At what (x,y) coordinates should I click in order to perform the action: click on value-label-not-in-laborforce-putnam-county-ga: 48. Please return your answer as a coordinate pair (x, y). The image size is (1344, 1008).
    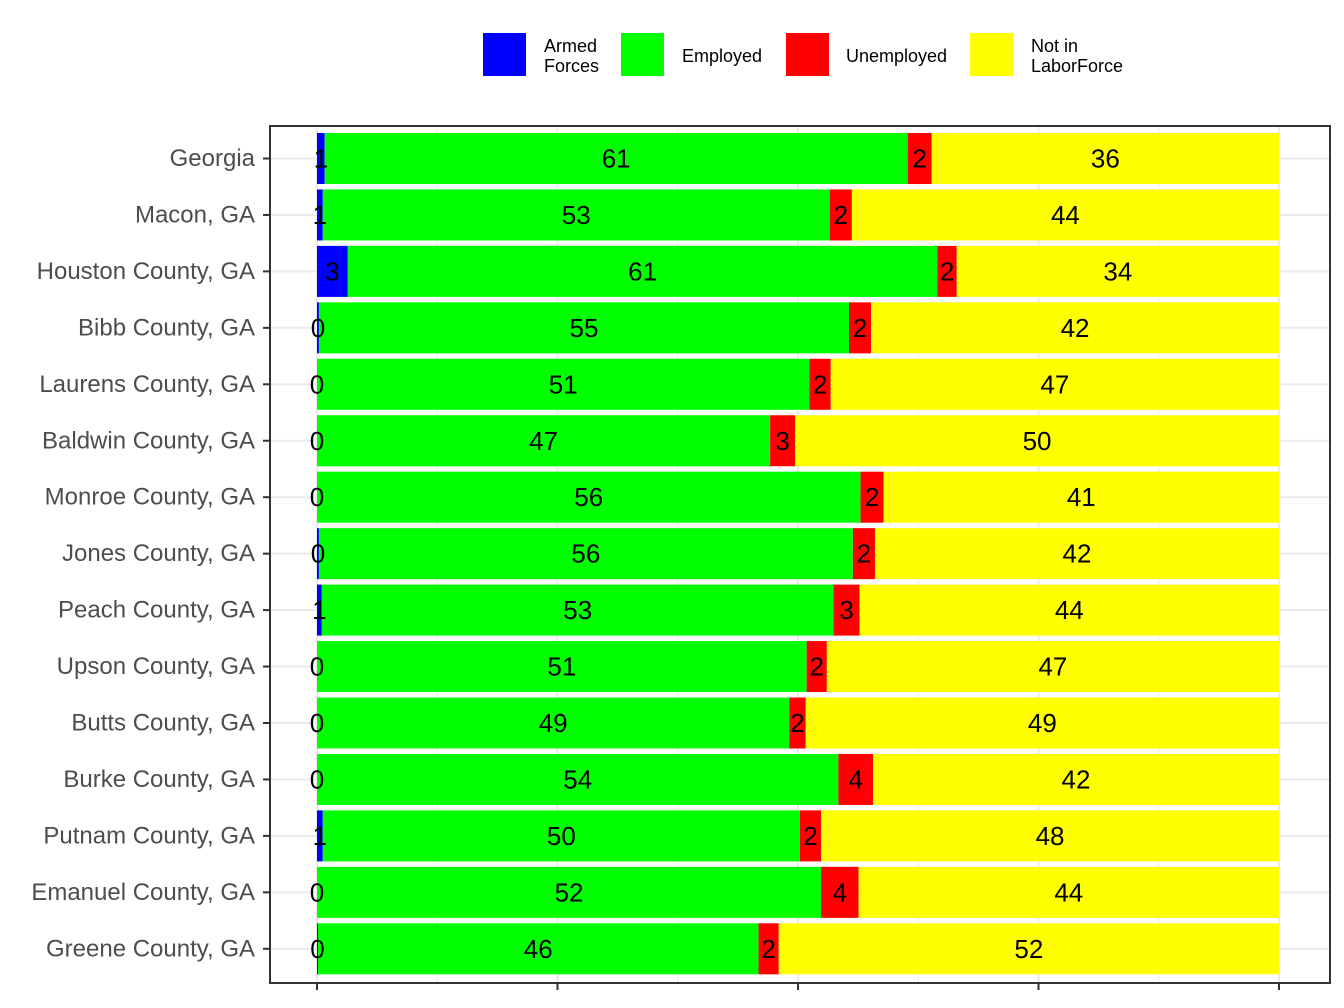
    Looking at the image, I should click on (1050, 836).